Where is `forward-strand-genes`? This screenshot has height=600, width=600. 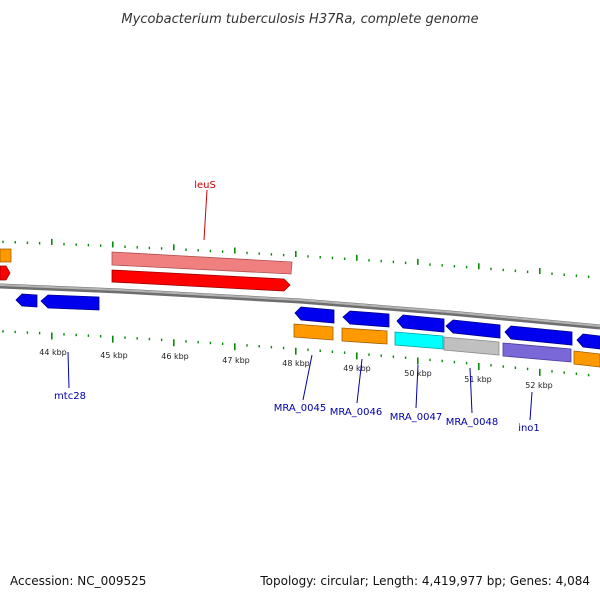
forward-strand-genes is located at coordinates (146, 270).